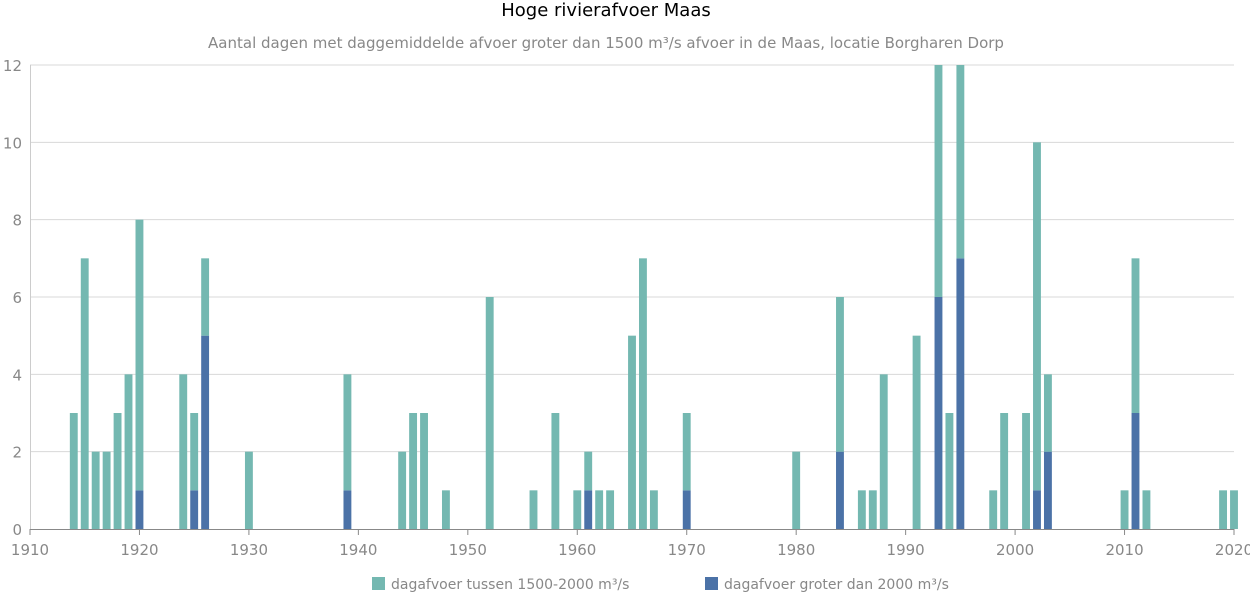 This screenshot has width=1250, height=592. Describe the element at coordinates (606, 10) in the screenshot. I see `chart-title: Hoge rivierafvoer Maas` at that location.